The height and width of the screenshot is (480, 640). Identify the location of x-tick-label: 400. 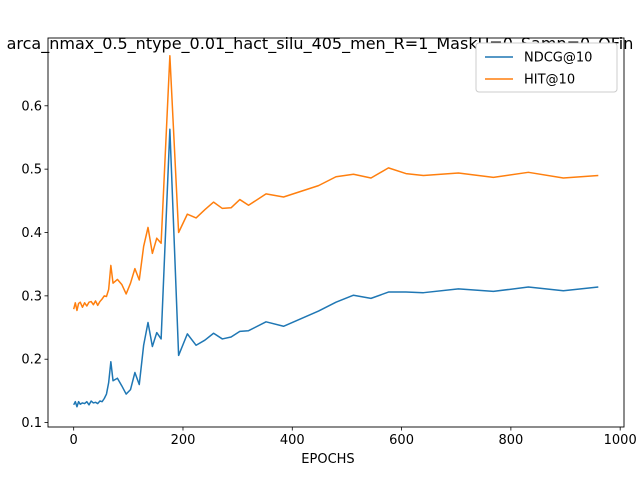
(292, 440).